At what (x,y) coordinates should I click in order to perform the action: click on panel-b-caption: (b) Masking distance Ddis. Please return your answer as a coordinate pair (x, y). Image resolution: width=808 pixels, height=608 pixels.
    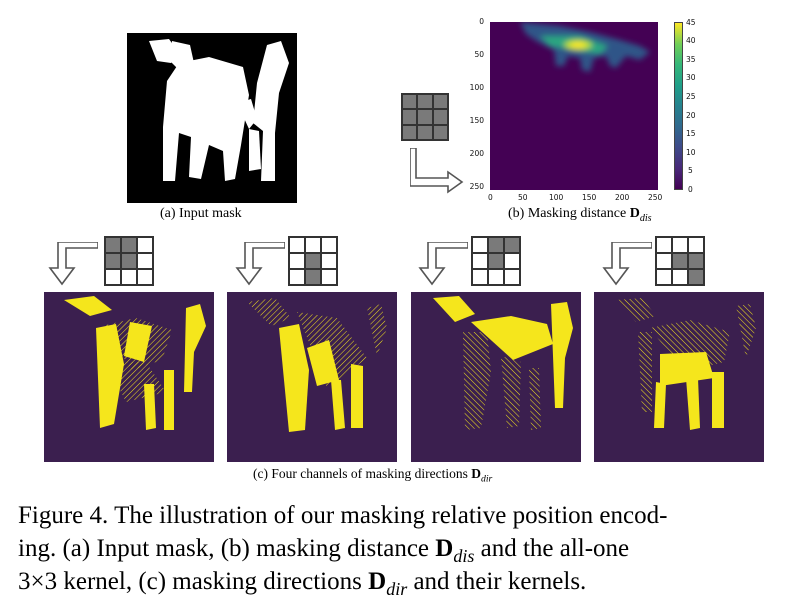
    Looking at the image, I should click on (580, 215).